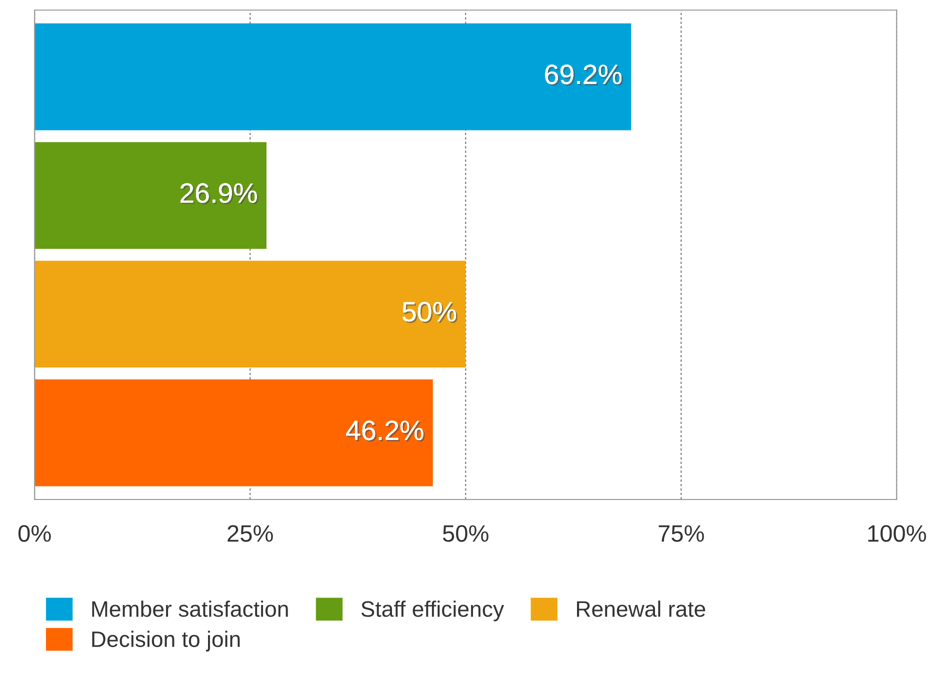 Image resolution: width=935 pixels, height=675 pixels. Describe the element at coordinates (34, 533) in the screenshot. I see `x-tick-label: 0%` at that location.